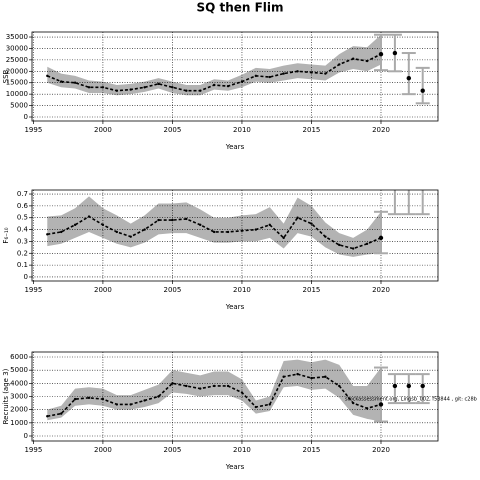  I want to click on y-tick-label: 35000, so click(17, 37).